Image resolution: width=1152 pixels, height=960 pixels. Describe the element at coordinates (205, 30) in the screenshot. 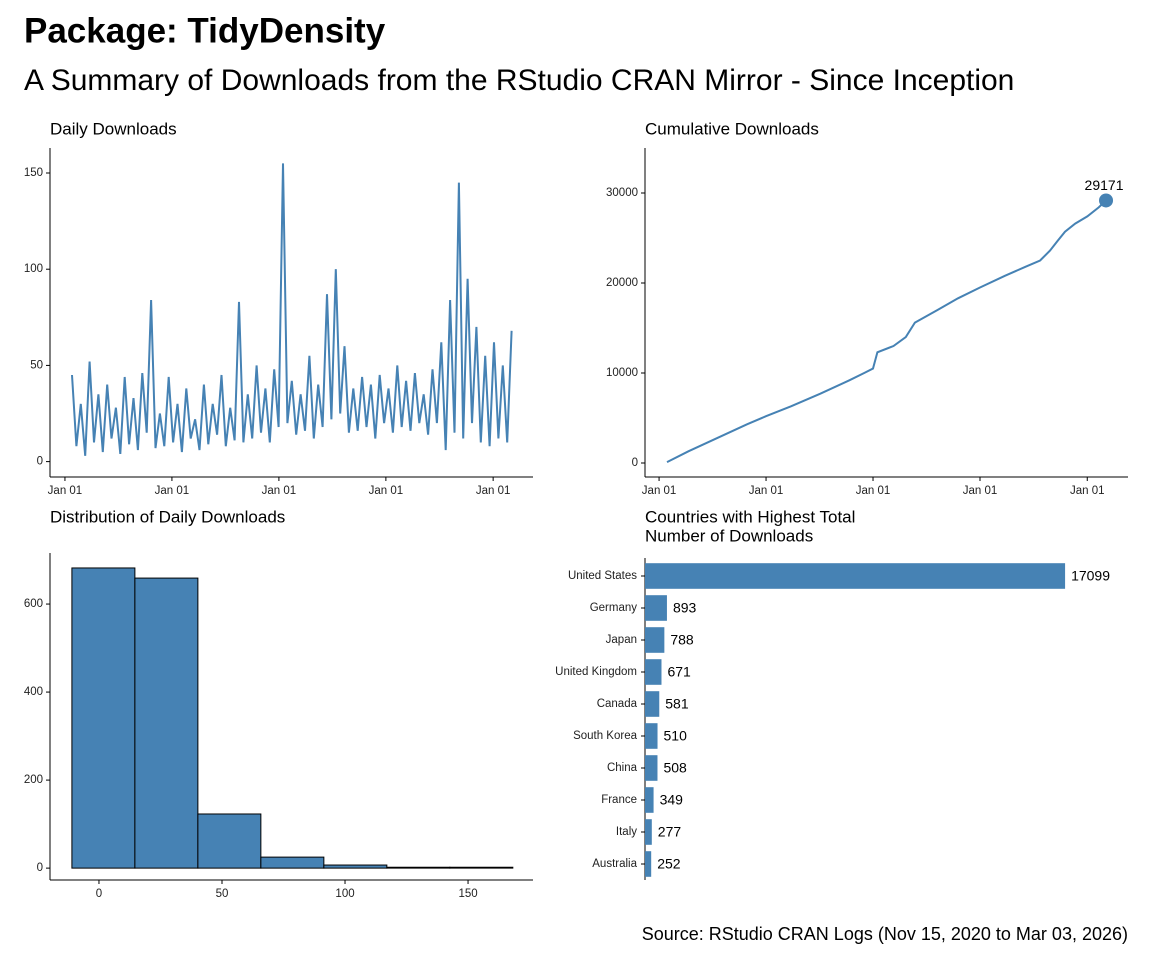

I see `page-title: Package: TidyDensity` at that location.